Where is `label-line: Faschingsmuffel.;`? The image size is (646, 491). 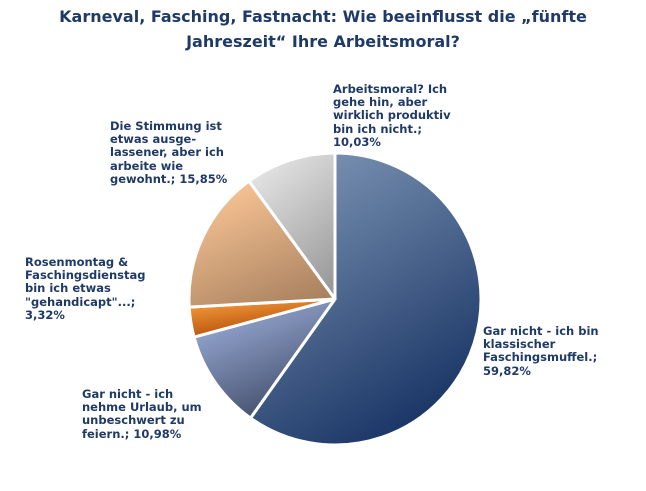 label-line: Faschingsmuffel.; is located at coordinates (540, 357).